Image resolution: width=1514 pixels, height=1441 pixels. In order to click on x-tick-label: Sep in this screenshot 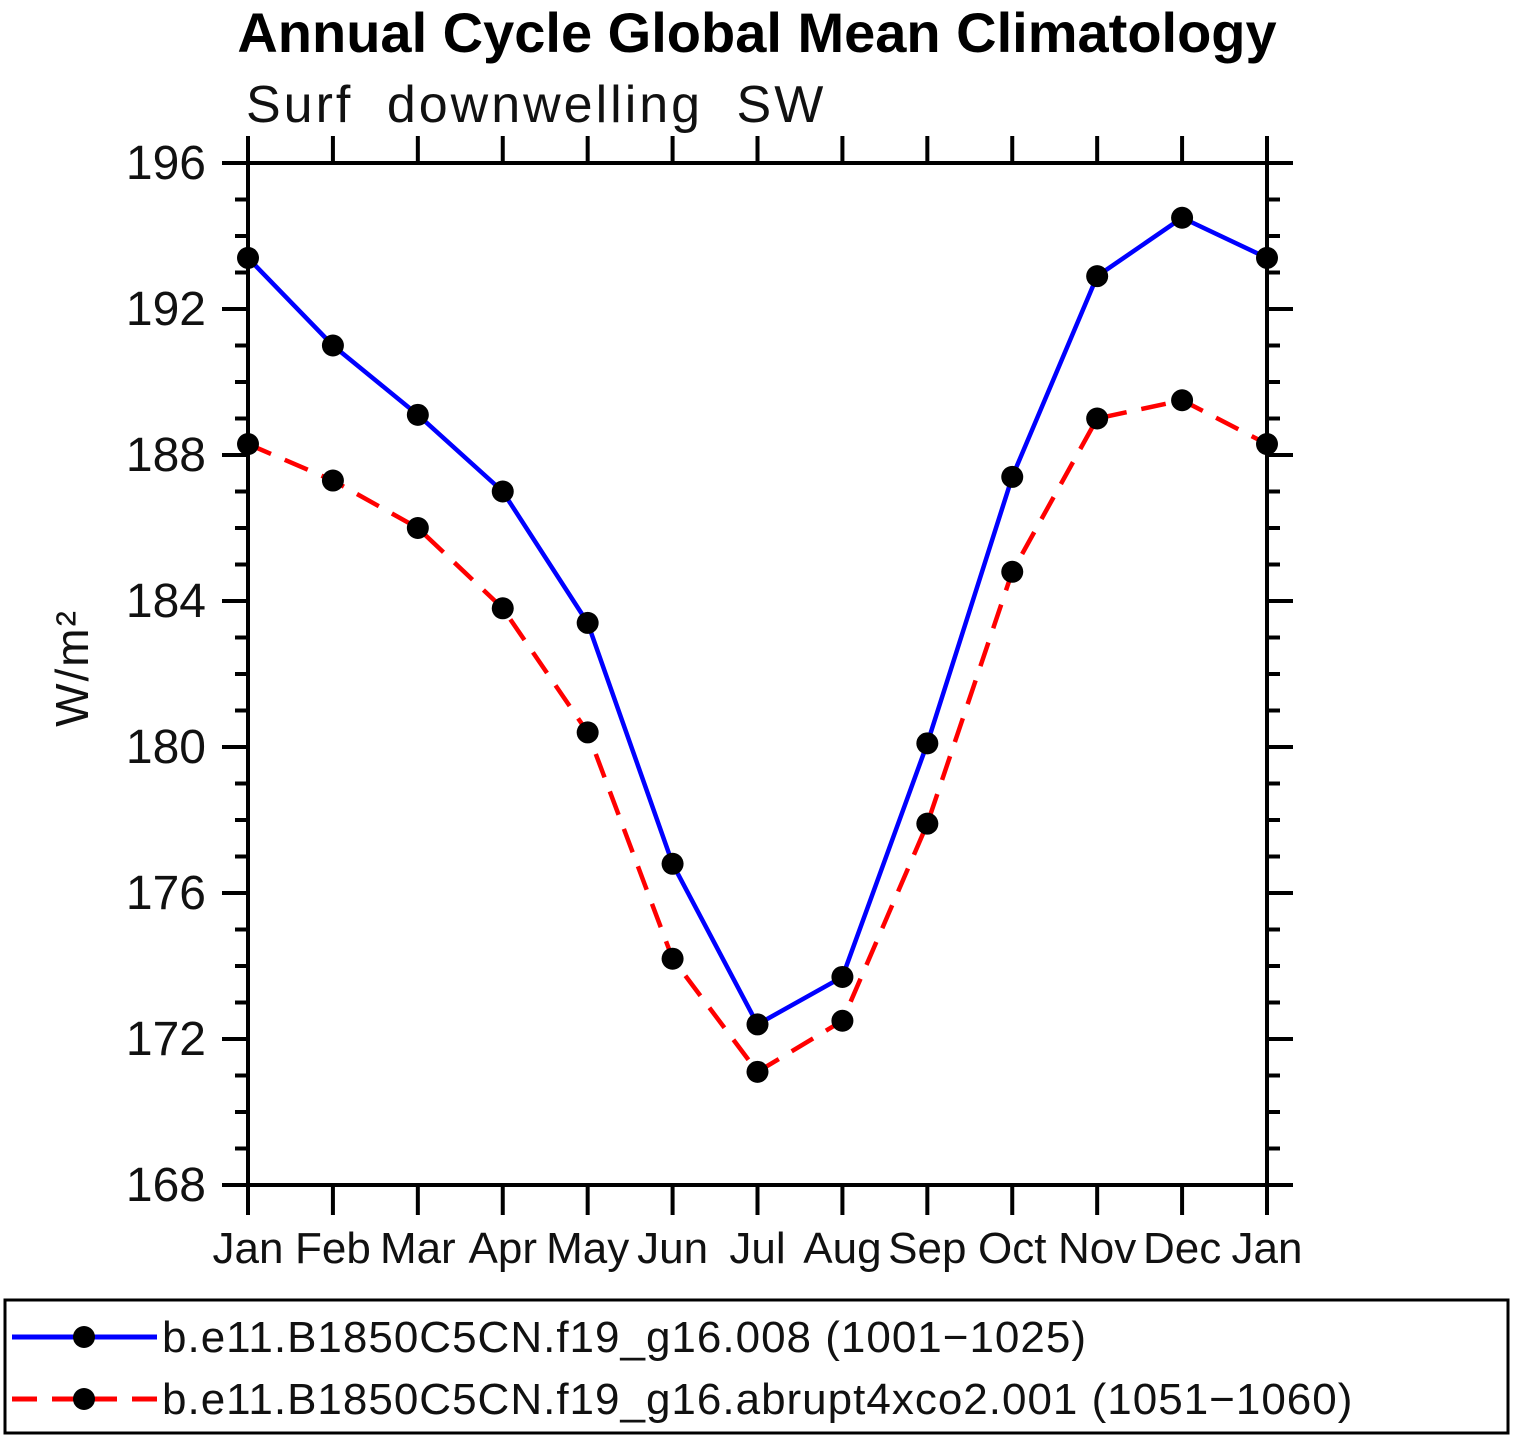, I will do `click(927, 1248)`.